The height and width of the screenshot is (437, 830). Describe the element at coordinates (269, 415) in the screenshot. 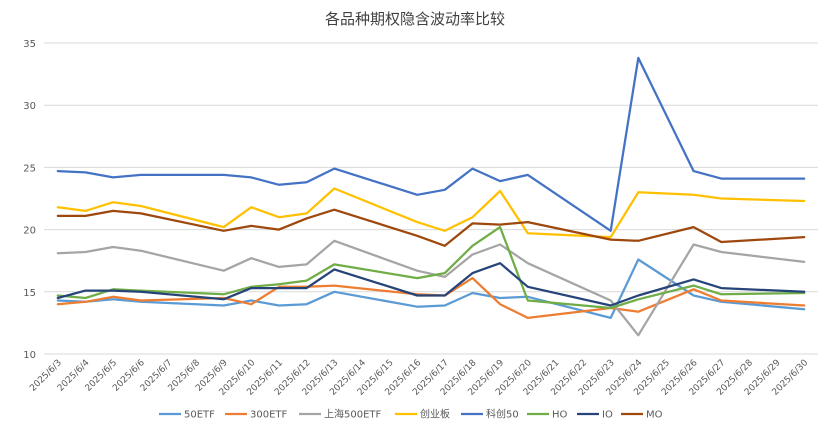

I see `legend-label: 300ETF` at that location.